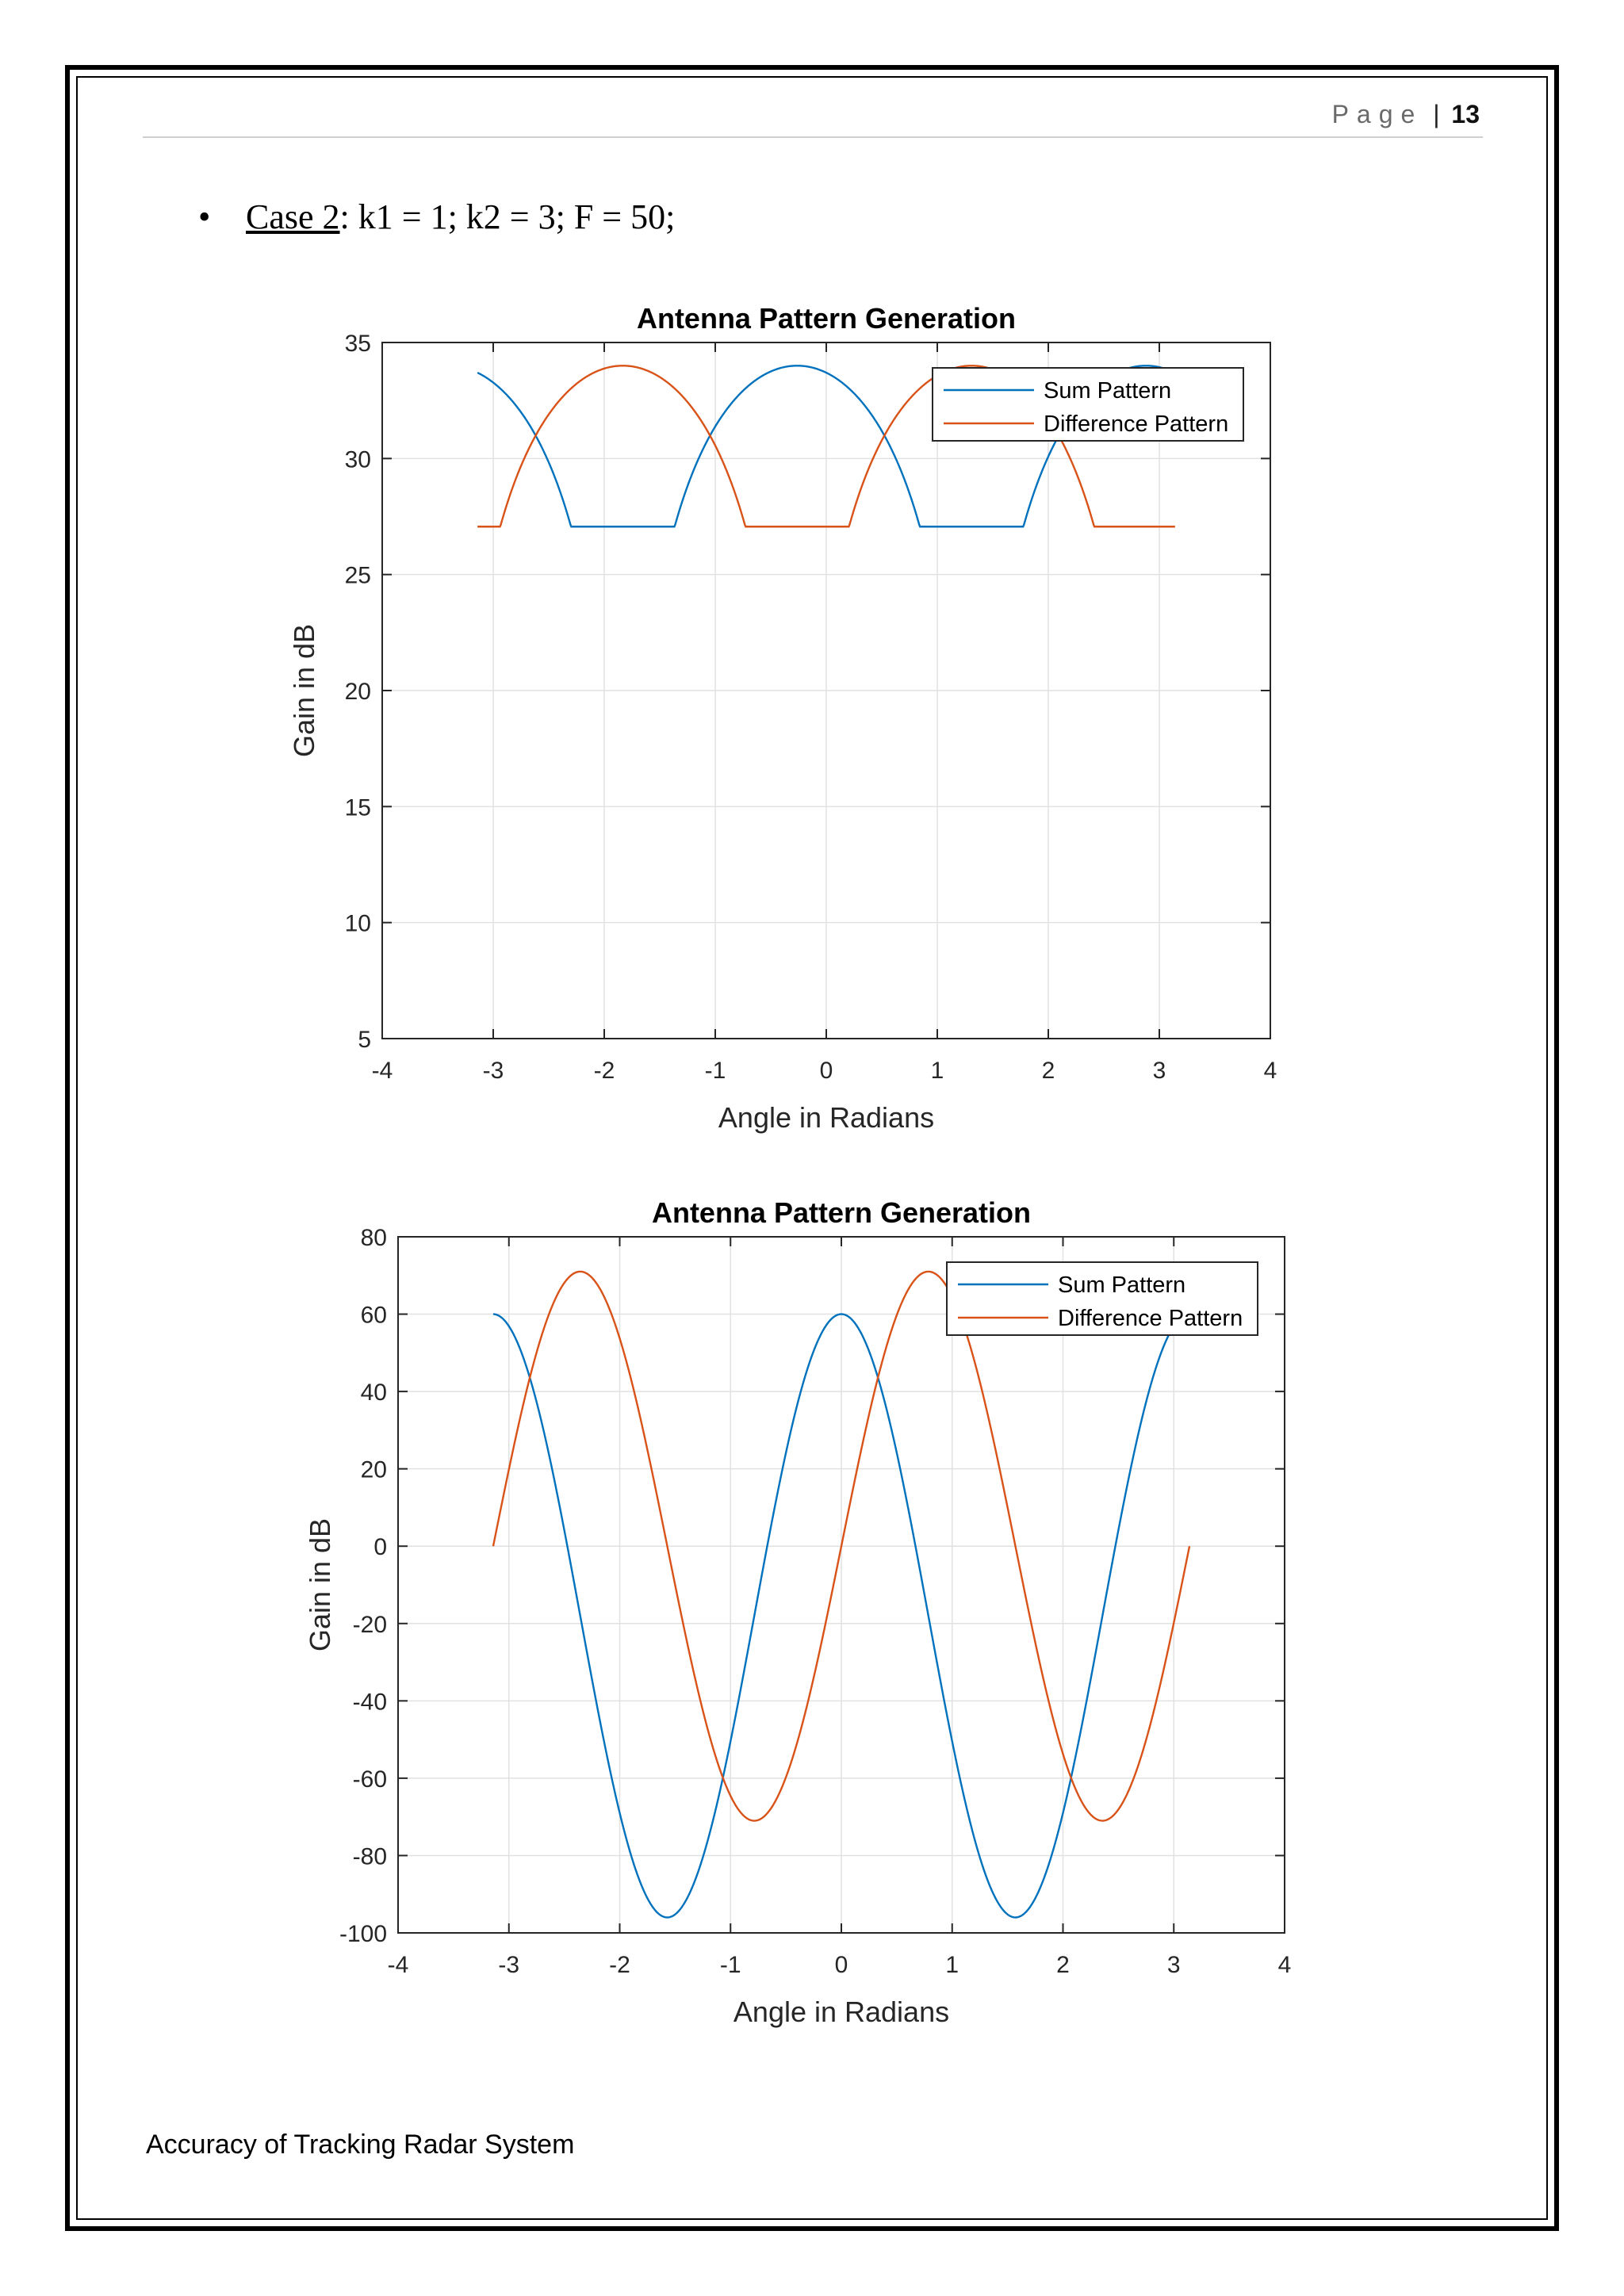  I want to click on page-number: Page | 13, so click(1406, 115).